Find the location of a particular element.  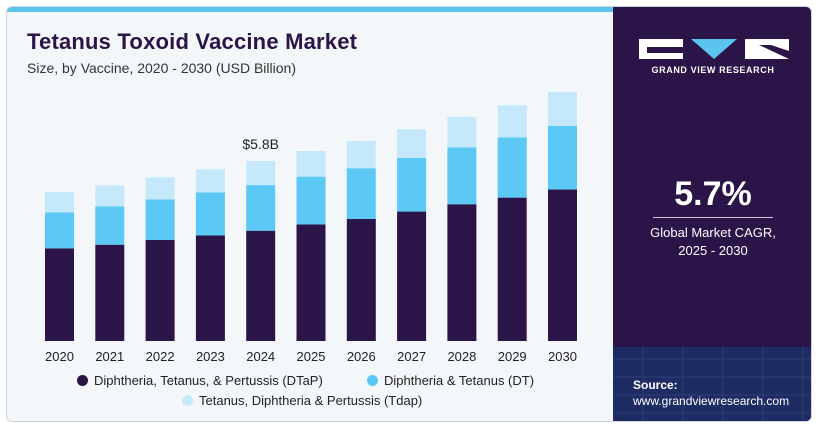

legend-item-tdap: Tetanus, Diphtheria & Pertussis (Tdap) is located at coordinates (302, 400).